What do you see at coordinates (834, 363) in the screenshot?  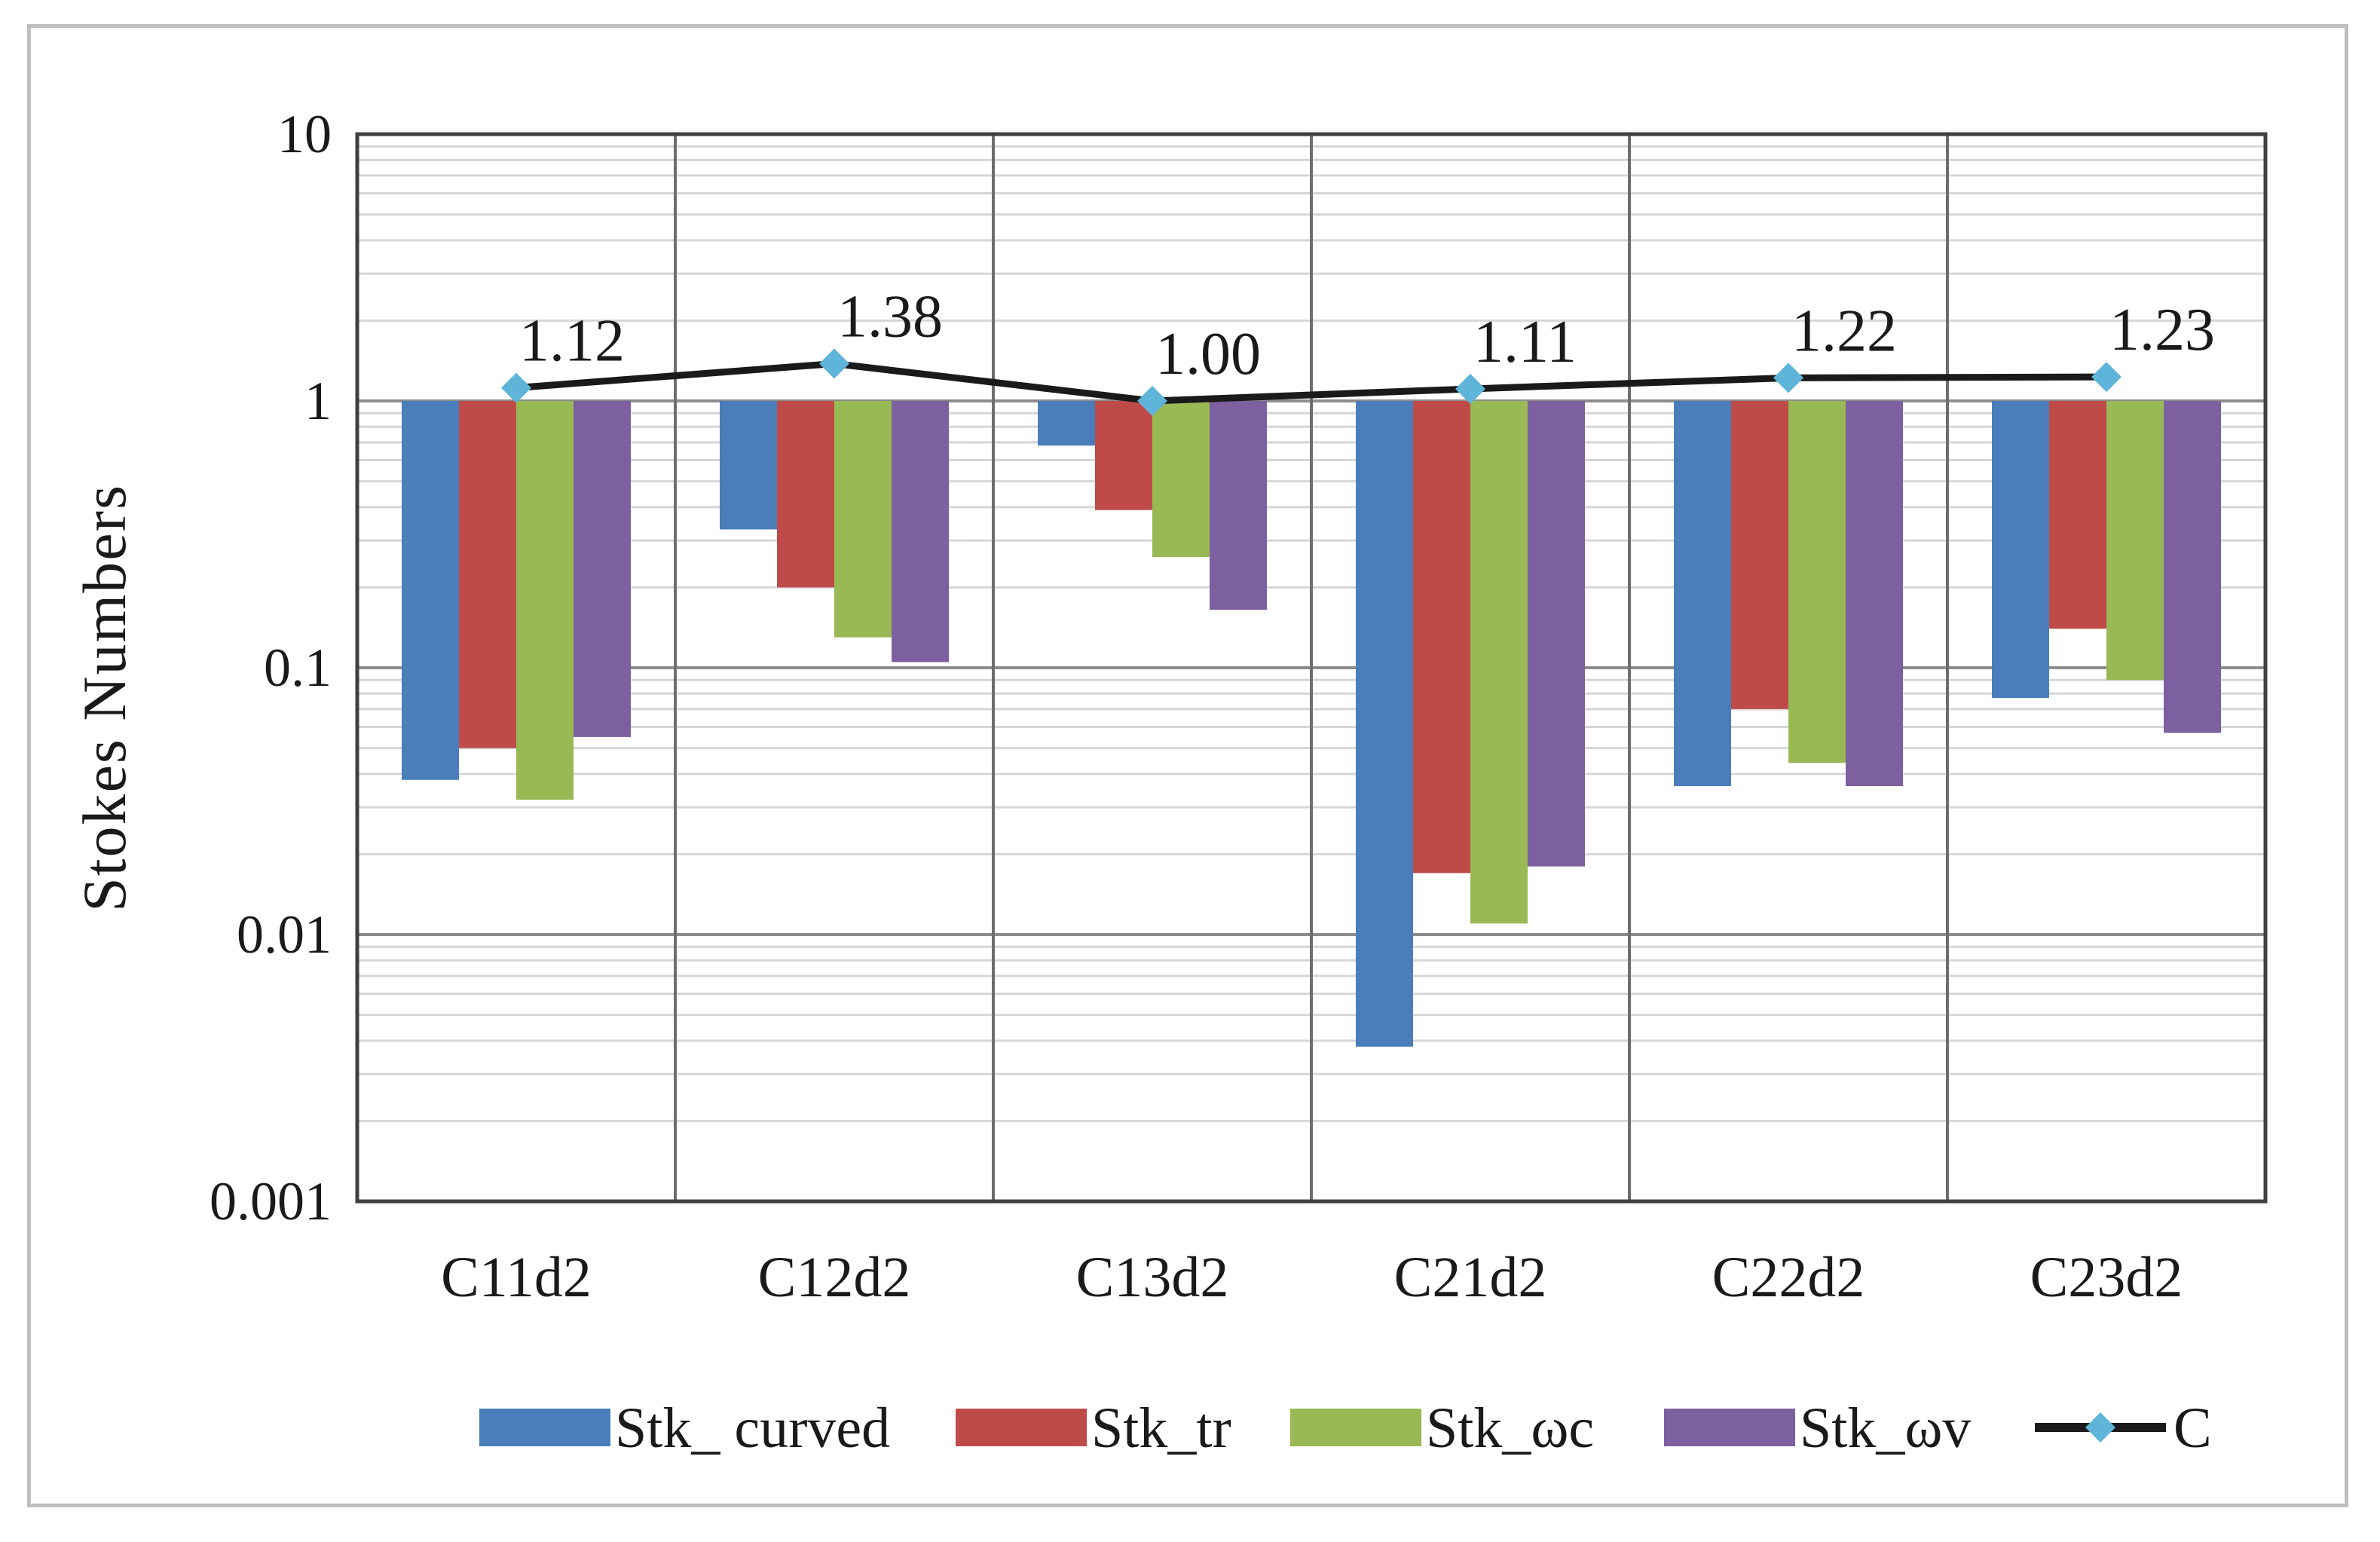 I see `c-marker-c12d2` at bounding box center [834, 363].